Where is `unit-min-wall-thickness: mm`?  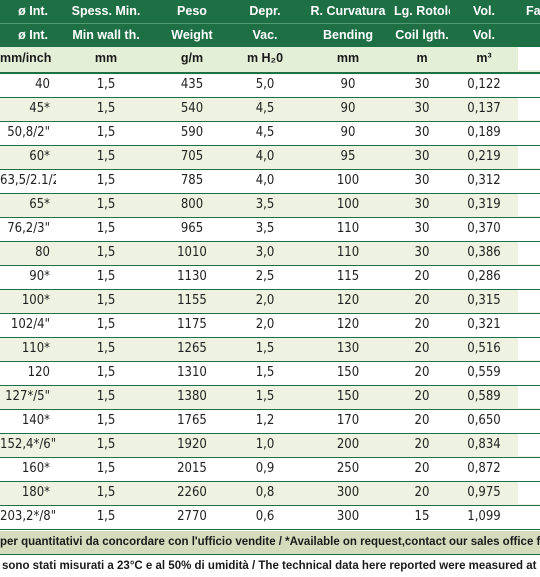 unit-min-wall-thickness: mm is located at coordinates (106, 58).